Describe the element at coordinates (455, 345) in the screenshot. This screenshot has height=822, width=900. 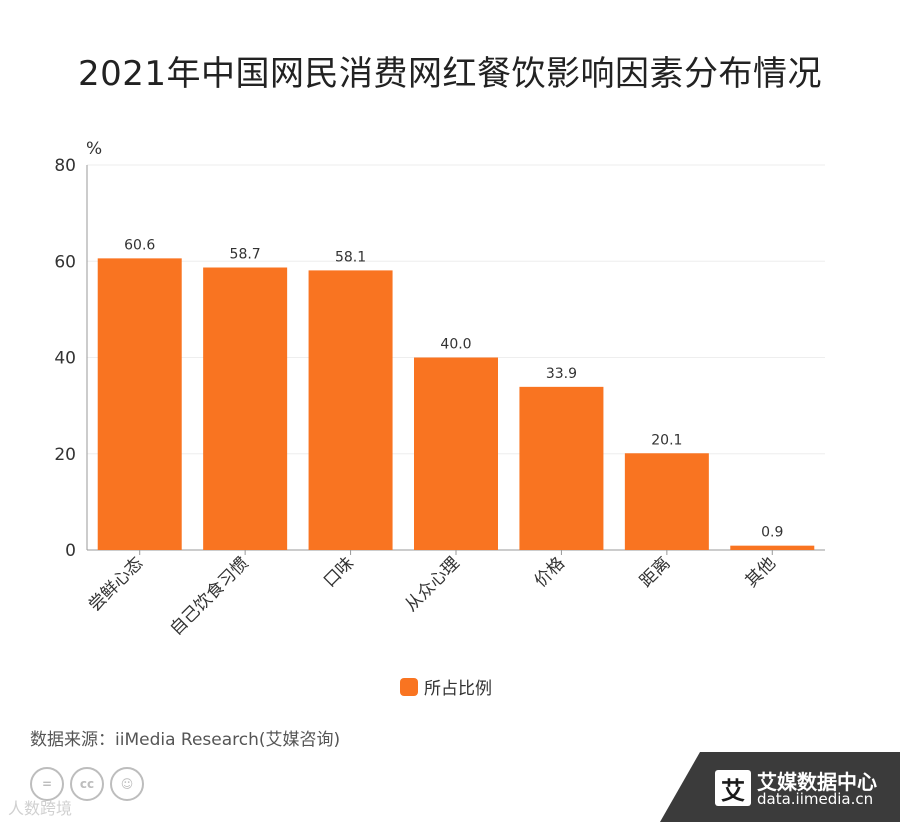
I see `data-label: 40.0` at that location.